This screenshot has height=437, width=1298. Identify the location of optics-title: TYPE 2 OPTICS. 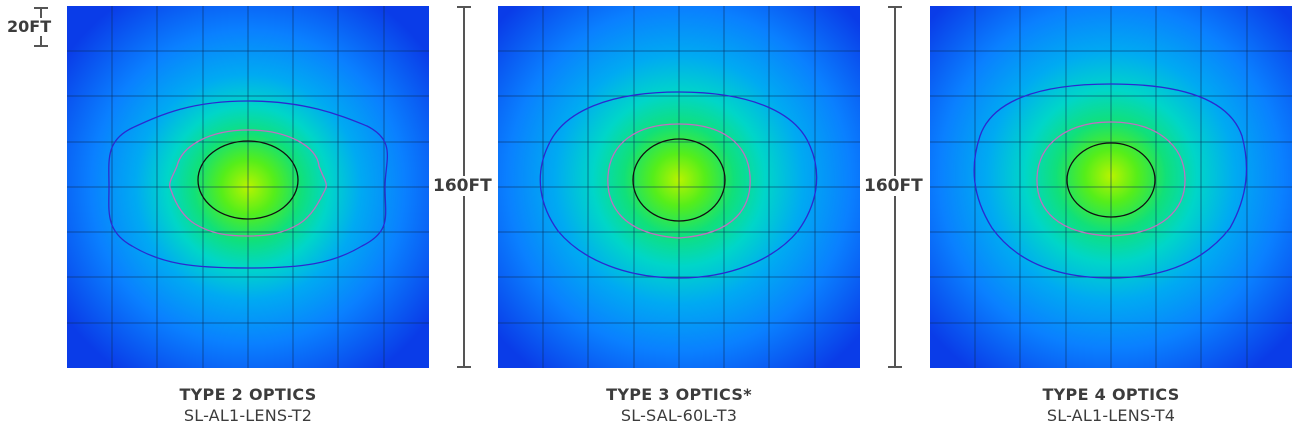
(248, 394).